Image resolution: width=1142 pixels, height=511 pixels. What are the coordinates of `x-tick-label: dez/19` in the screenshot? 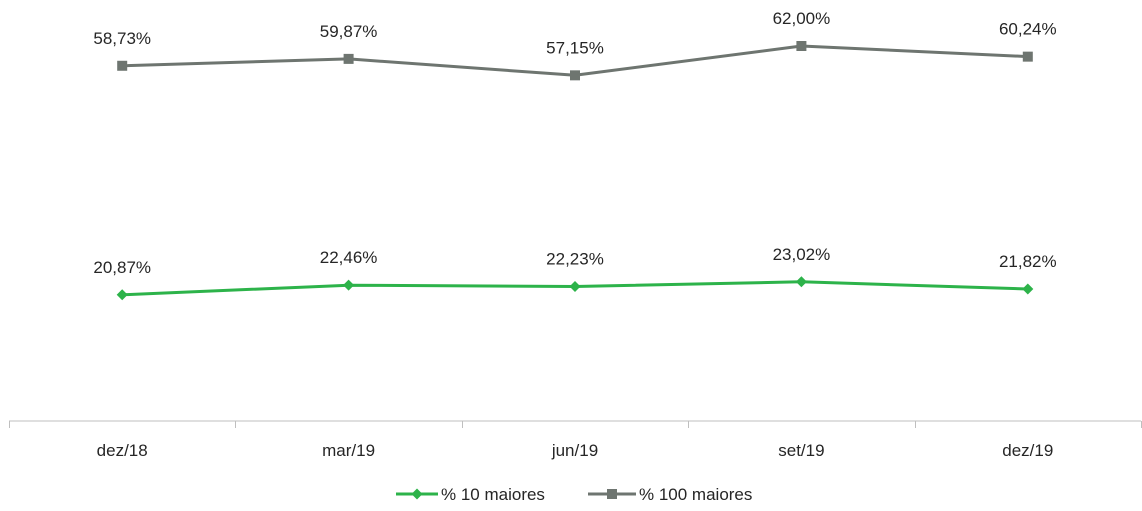 It's located at (1027, 450).